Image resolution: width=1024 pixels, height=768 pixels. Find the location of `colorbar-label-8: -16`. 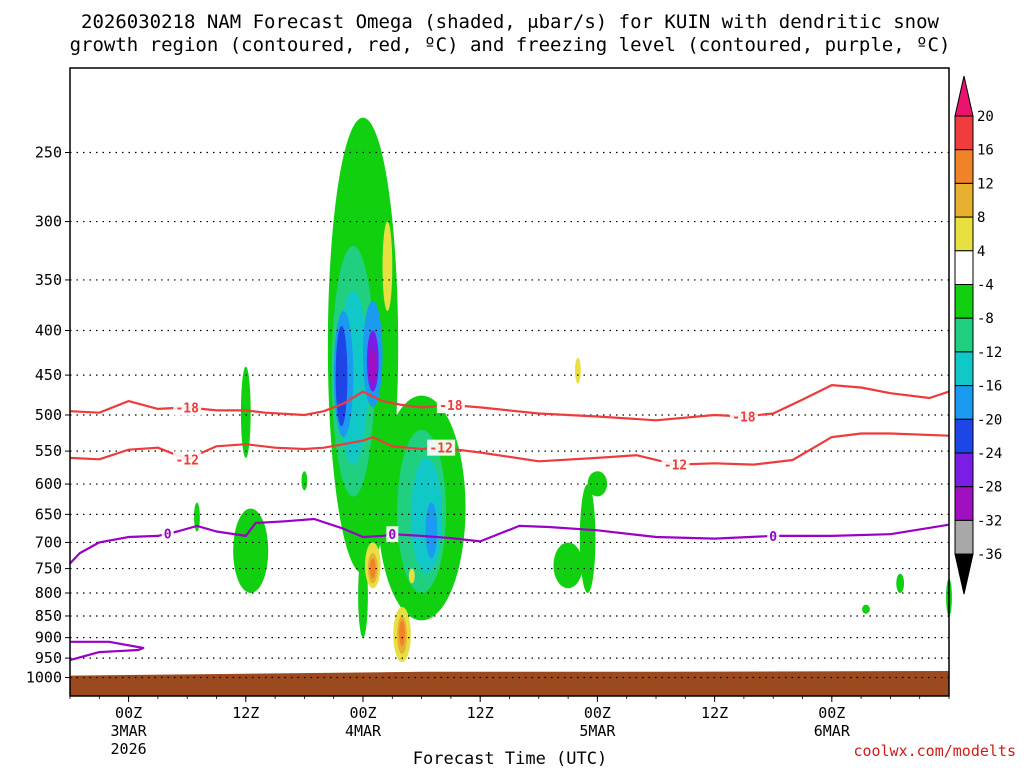

colorbar-label-8: -16 is located at coordinates (989, 387).